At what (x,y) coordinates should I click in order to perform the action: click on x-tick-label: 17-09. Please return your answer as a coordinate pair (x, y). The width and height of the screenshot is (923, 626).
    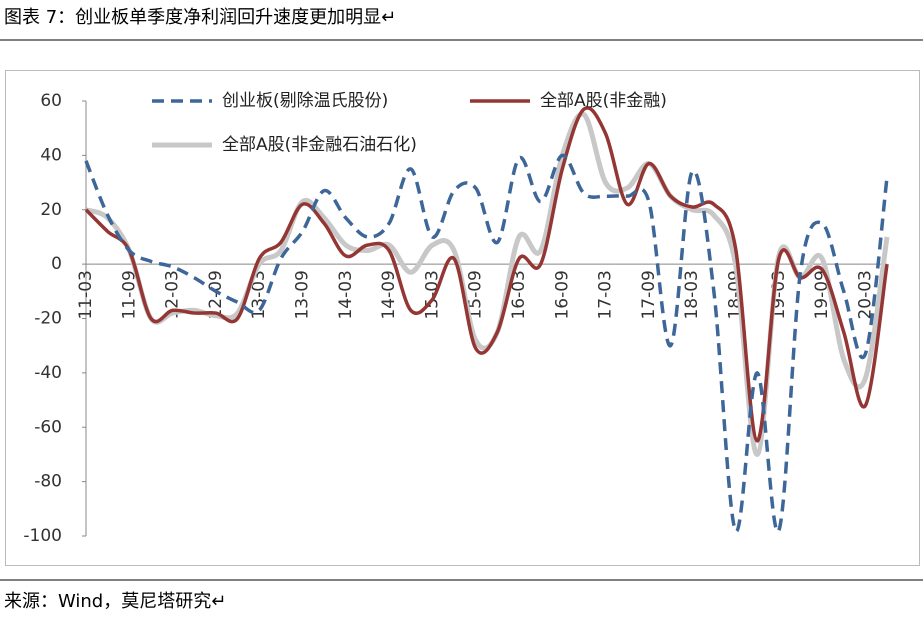
    Looking at the image, I should click on (649, 294).